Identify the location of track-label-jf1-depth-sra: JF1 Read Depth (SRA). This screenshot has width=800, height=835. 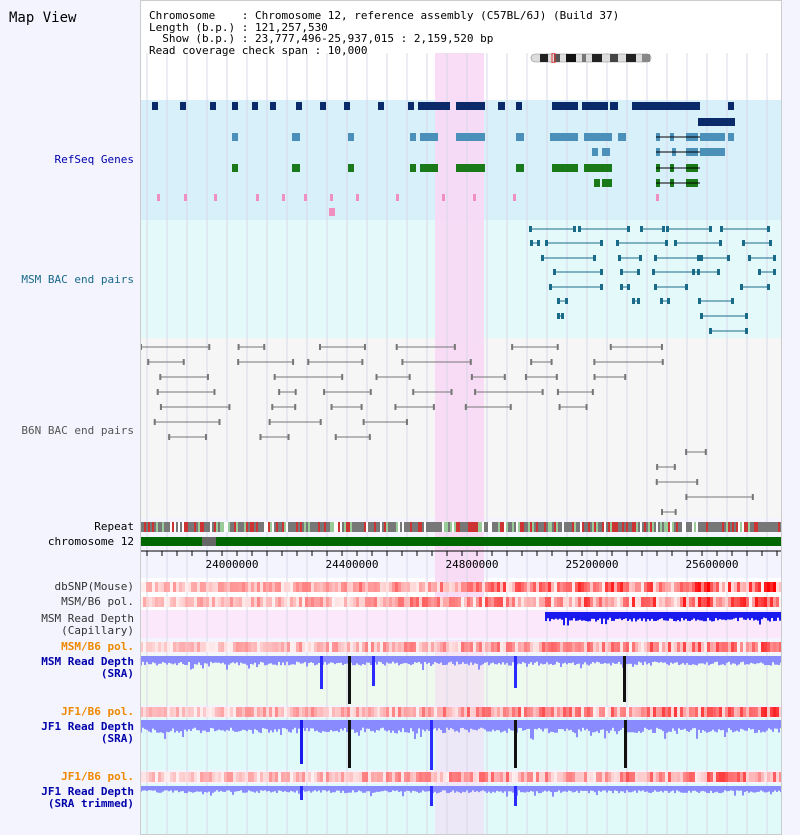
(67, 733).